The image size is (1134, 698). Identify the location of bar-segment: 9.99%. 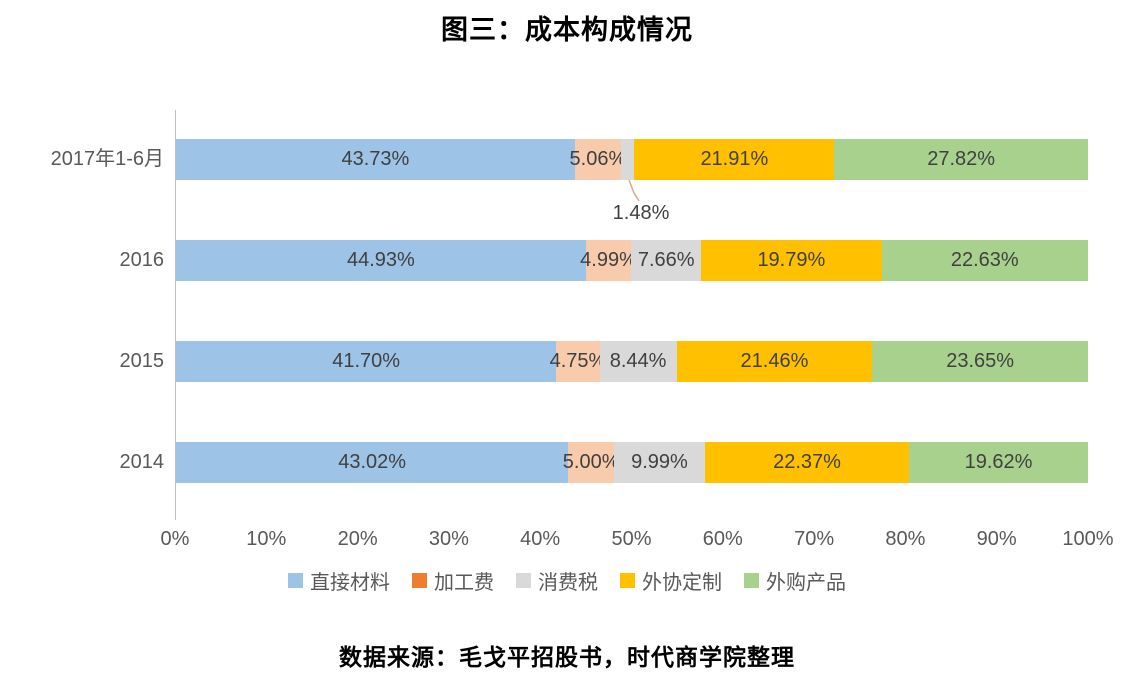
(659, 462).